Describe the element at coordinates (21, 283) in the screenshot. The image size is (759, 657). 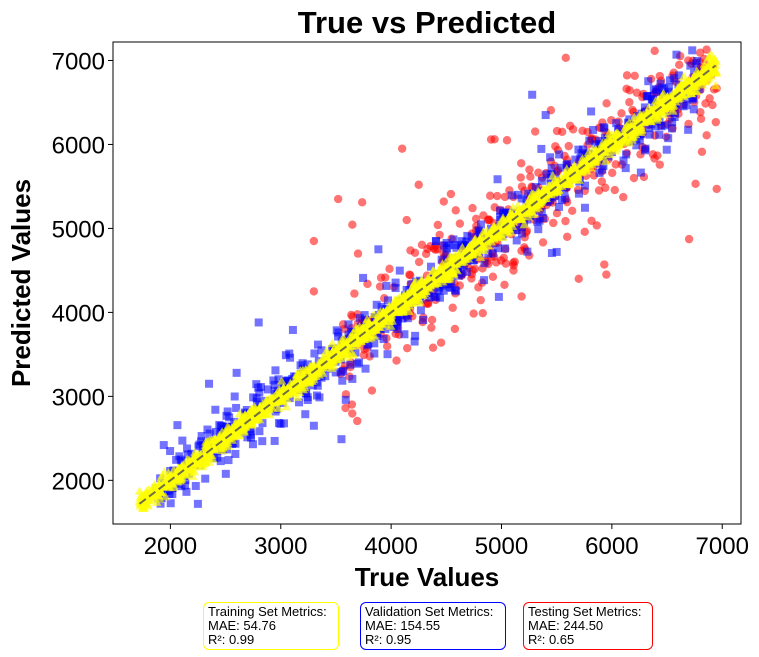
I see `y-axis-label: Predicted Values` at that location.